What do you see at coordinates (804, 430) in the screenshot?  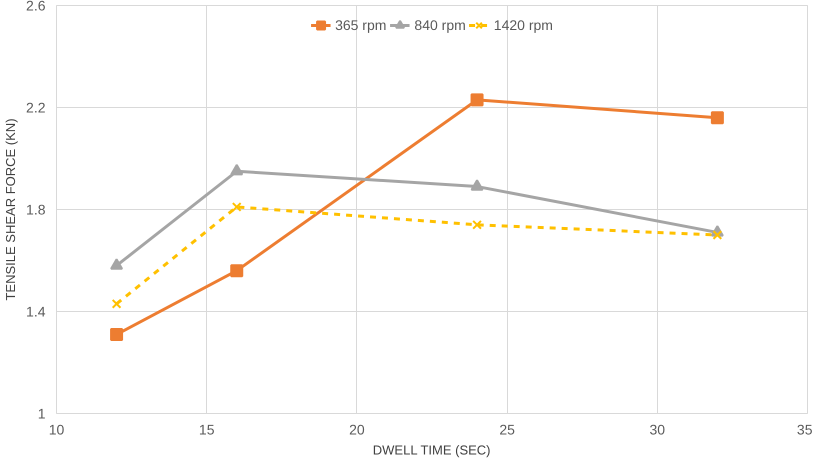 I see `x-tick-label: 35` at bounding box center [804, 430].